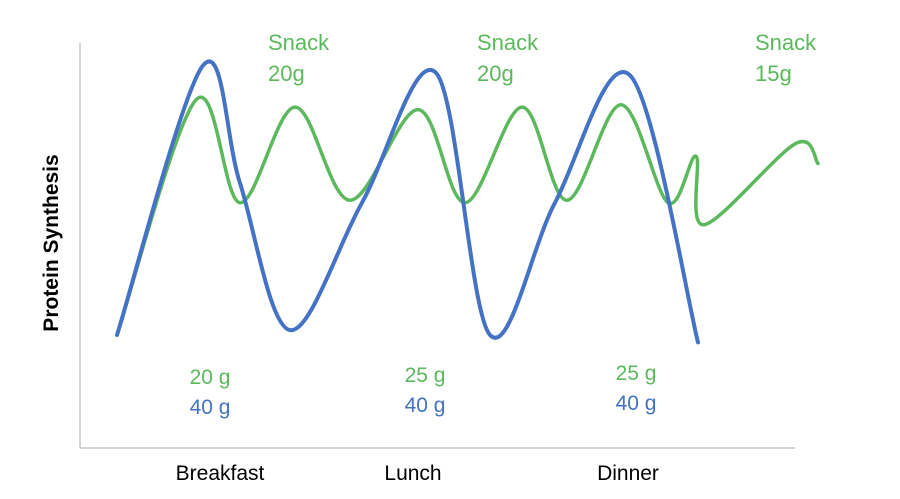  I want to click on meal-annotation-green: 20 g, so click(210, 377).